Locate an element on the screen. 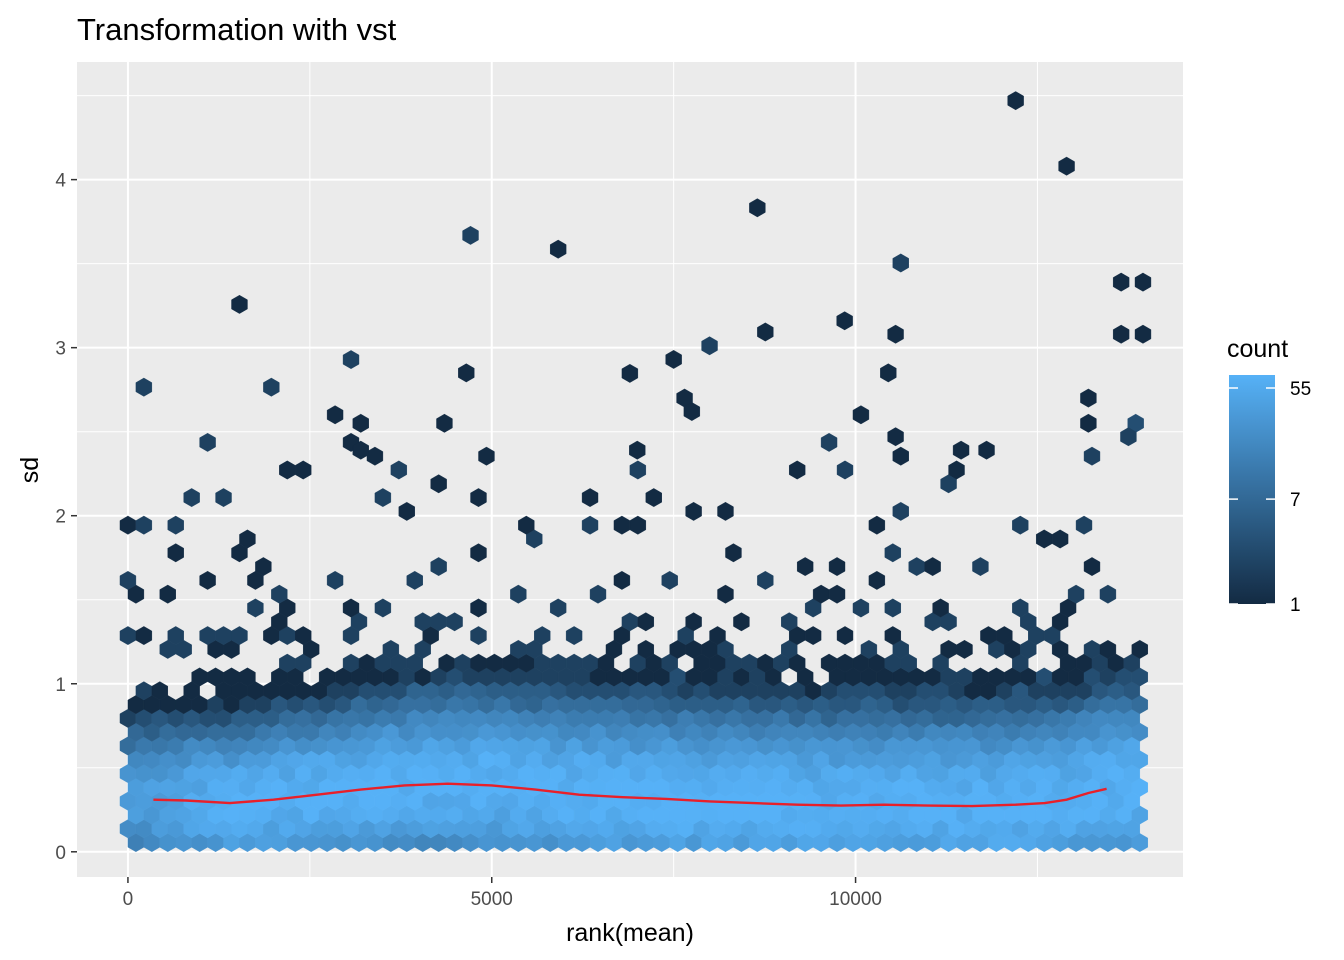 Image resolution: width=1344 pixels, height=960 pixels. y-axis-label: sd is located at coordinates (30, 470).